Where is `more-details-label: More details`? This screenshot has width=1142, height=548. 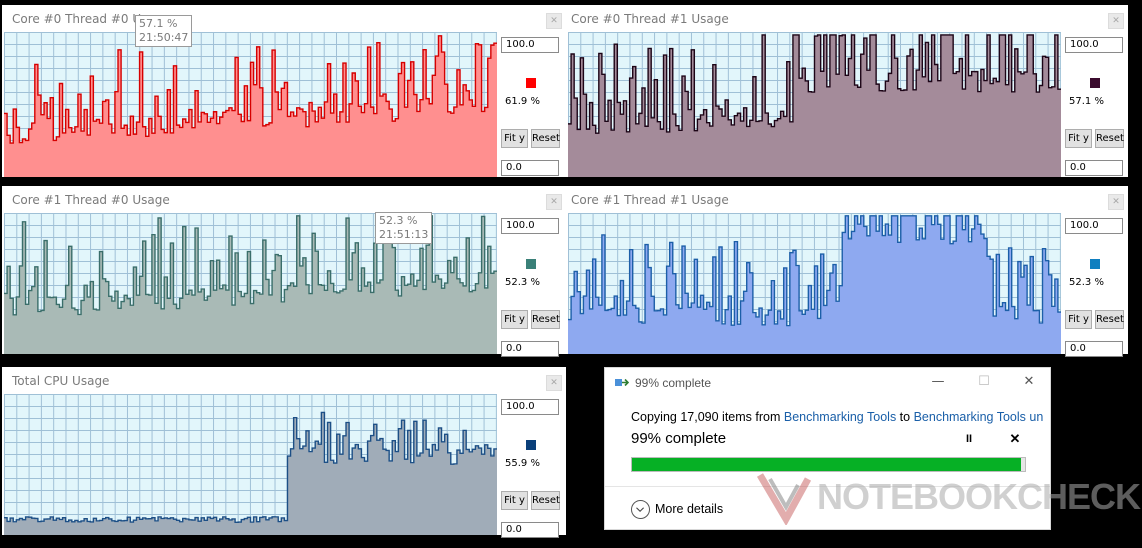
more-details-label: More details is located at coordinates (689, 509).